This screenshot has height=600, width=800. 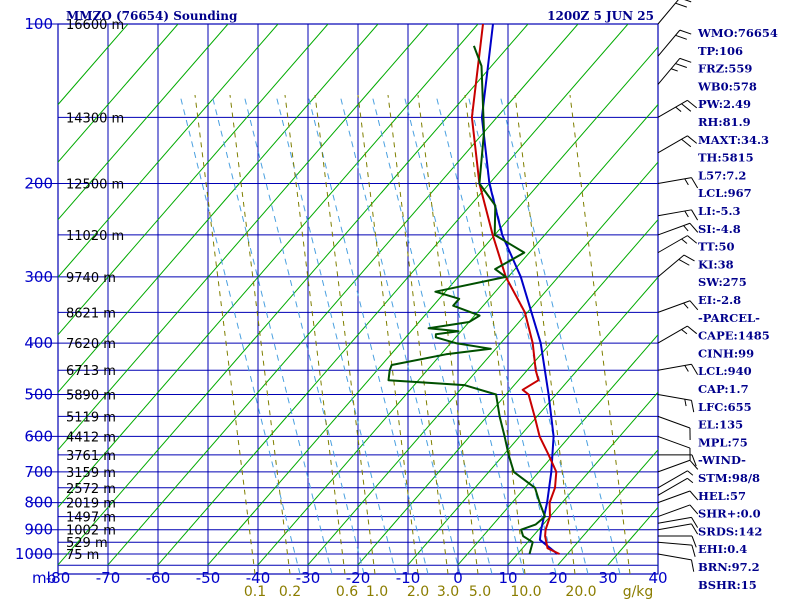 I want to click on temperature-tick-label: 30, so click(x=607, y=578).